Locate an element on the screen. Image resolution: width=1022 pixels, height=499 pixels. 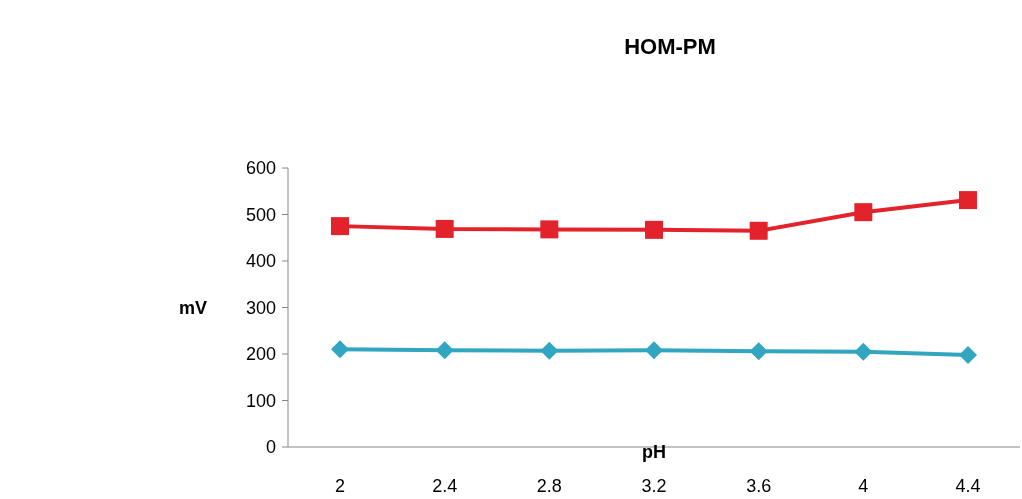
x-tick-label: 2.8 is located at coordinates (549, 485).